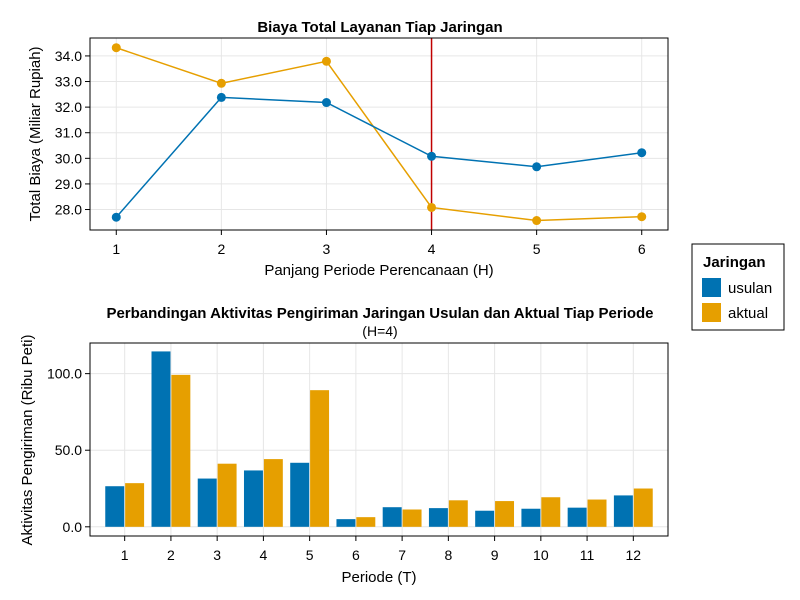 The width and height of the screenshot is (800, 600). I want to click on y-tick-label: 30.0, so click(68, 158).